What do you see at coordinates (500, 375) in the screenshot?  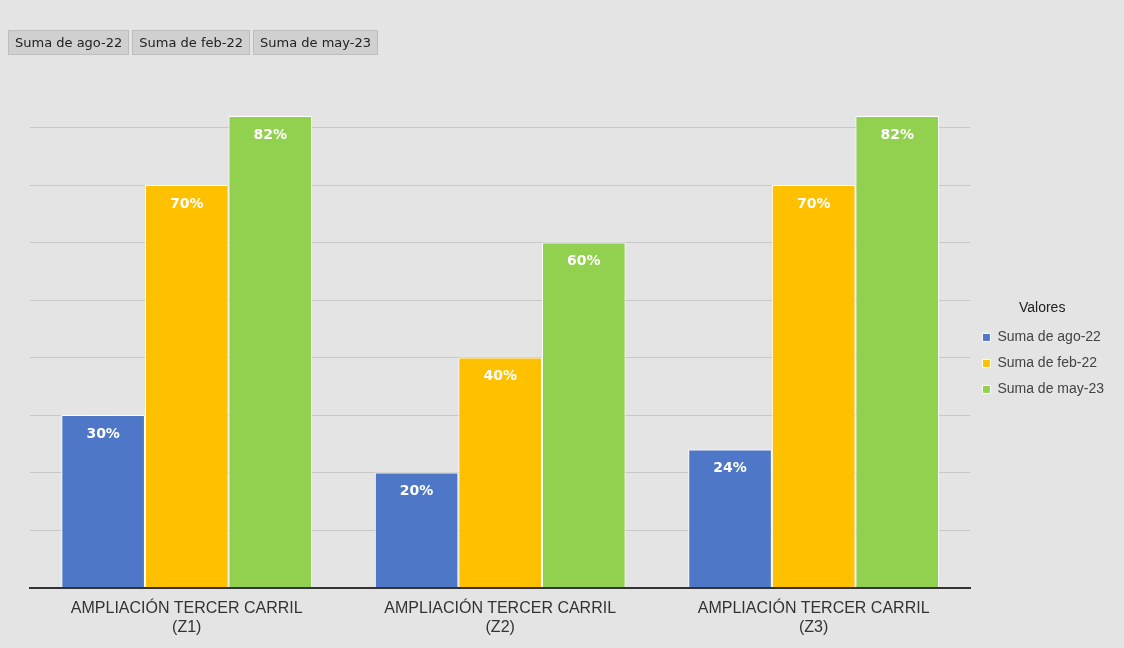 I see `data-label: 40%` at bounding box center [500, 375].